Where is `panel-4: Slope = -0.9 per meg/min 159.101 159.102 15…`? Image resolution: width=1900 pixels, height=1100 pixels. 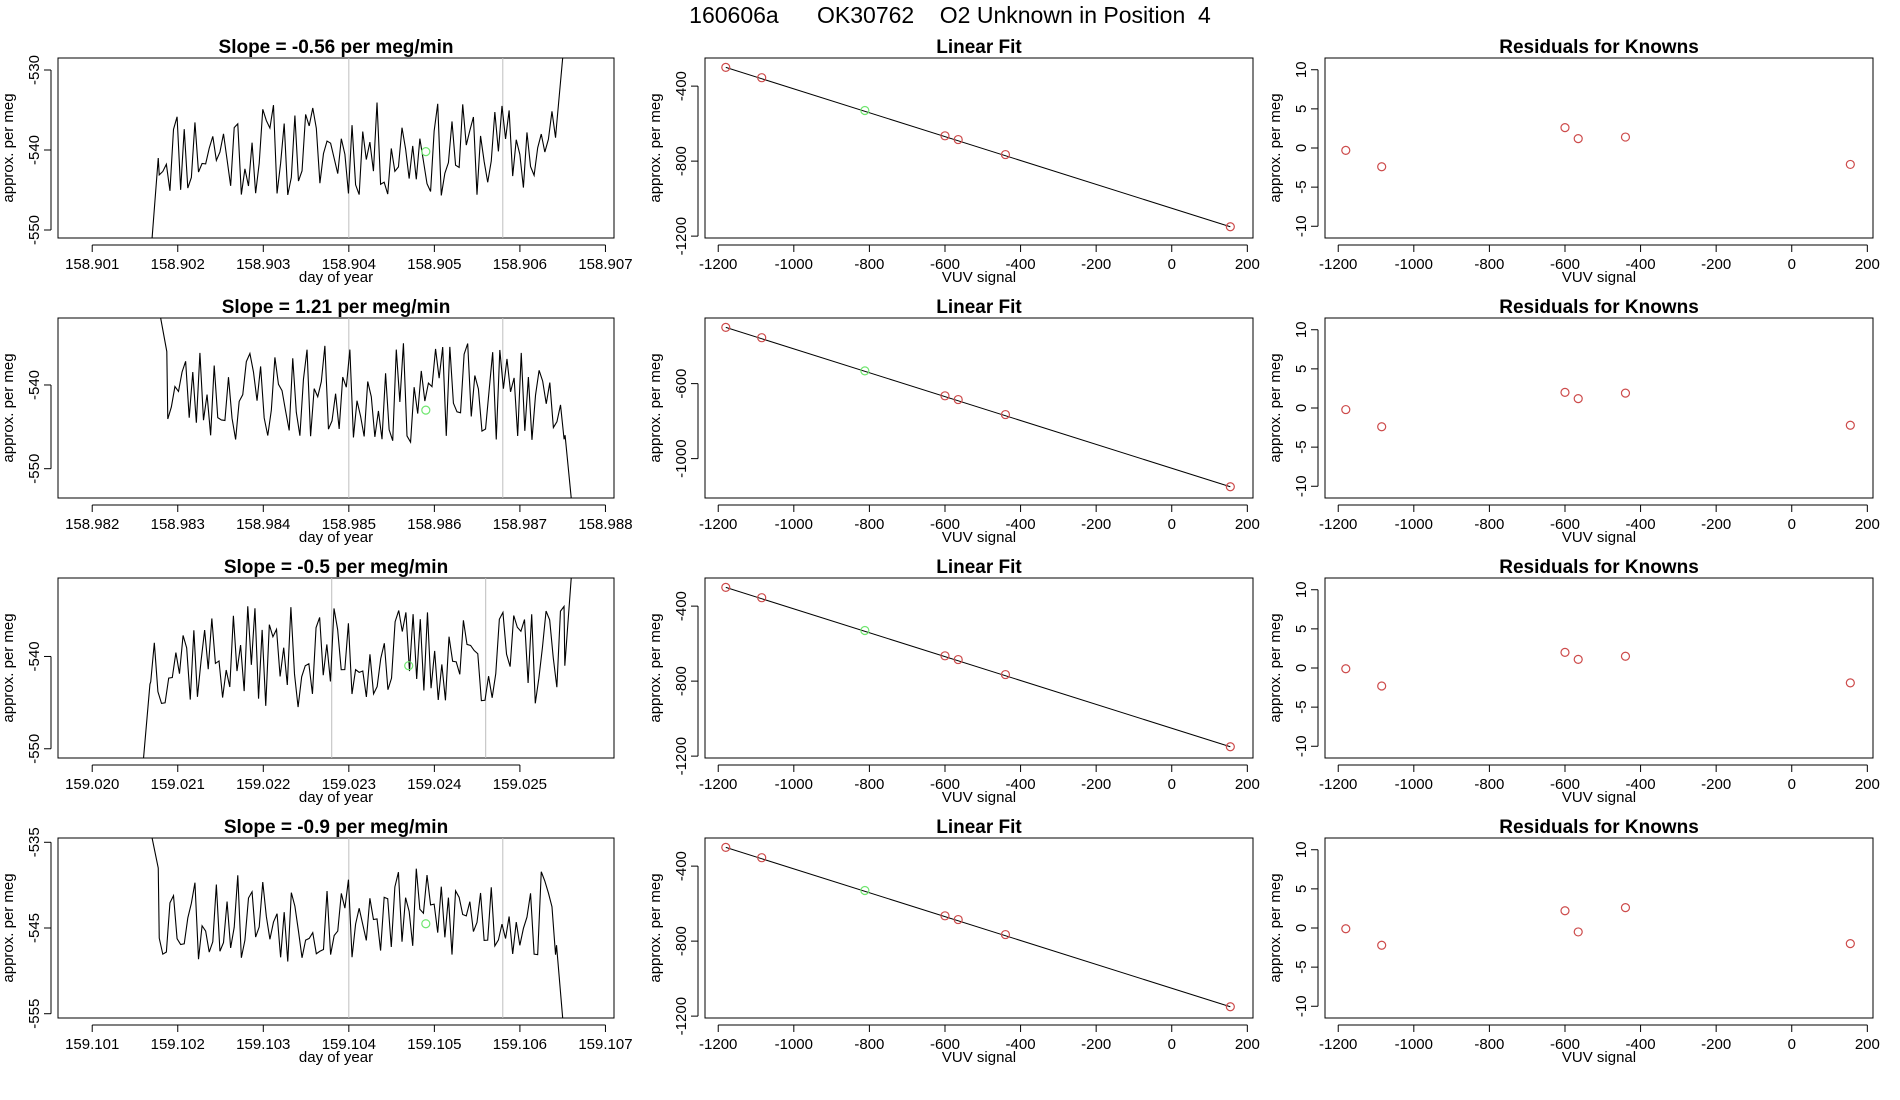
panel-4: Slope = -0.9 per meg/min 159.101 159.102 15… is located at coordinates (316, 941).